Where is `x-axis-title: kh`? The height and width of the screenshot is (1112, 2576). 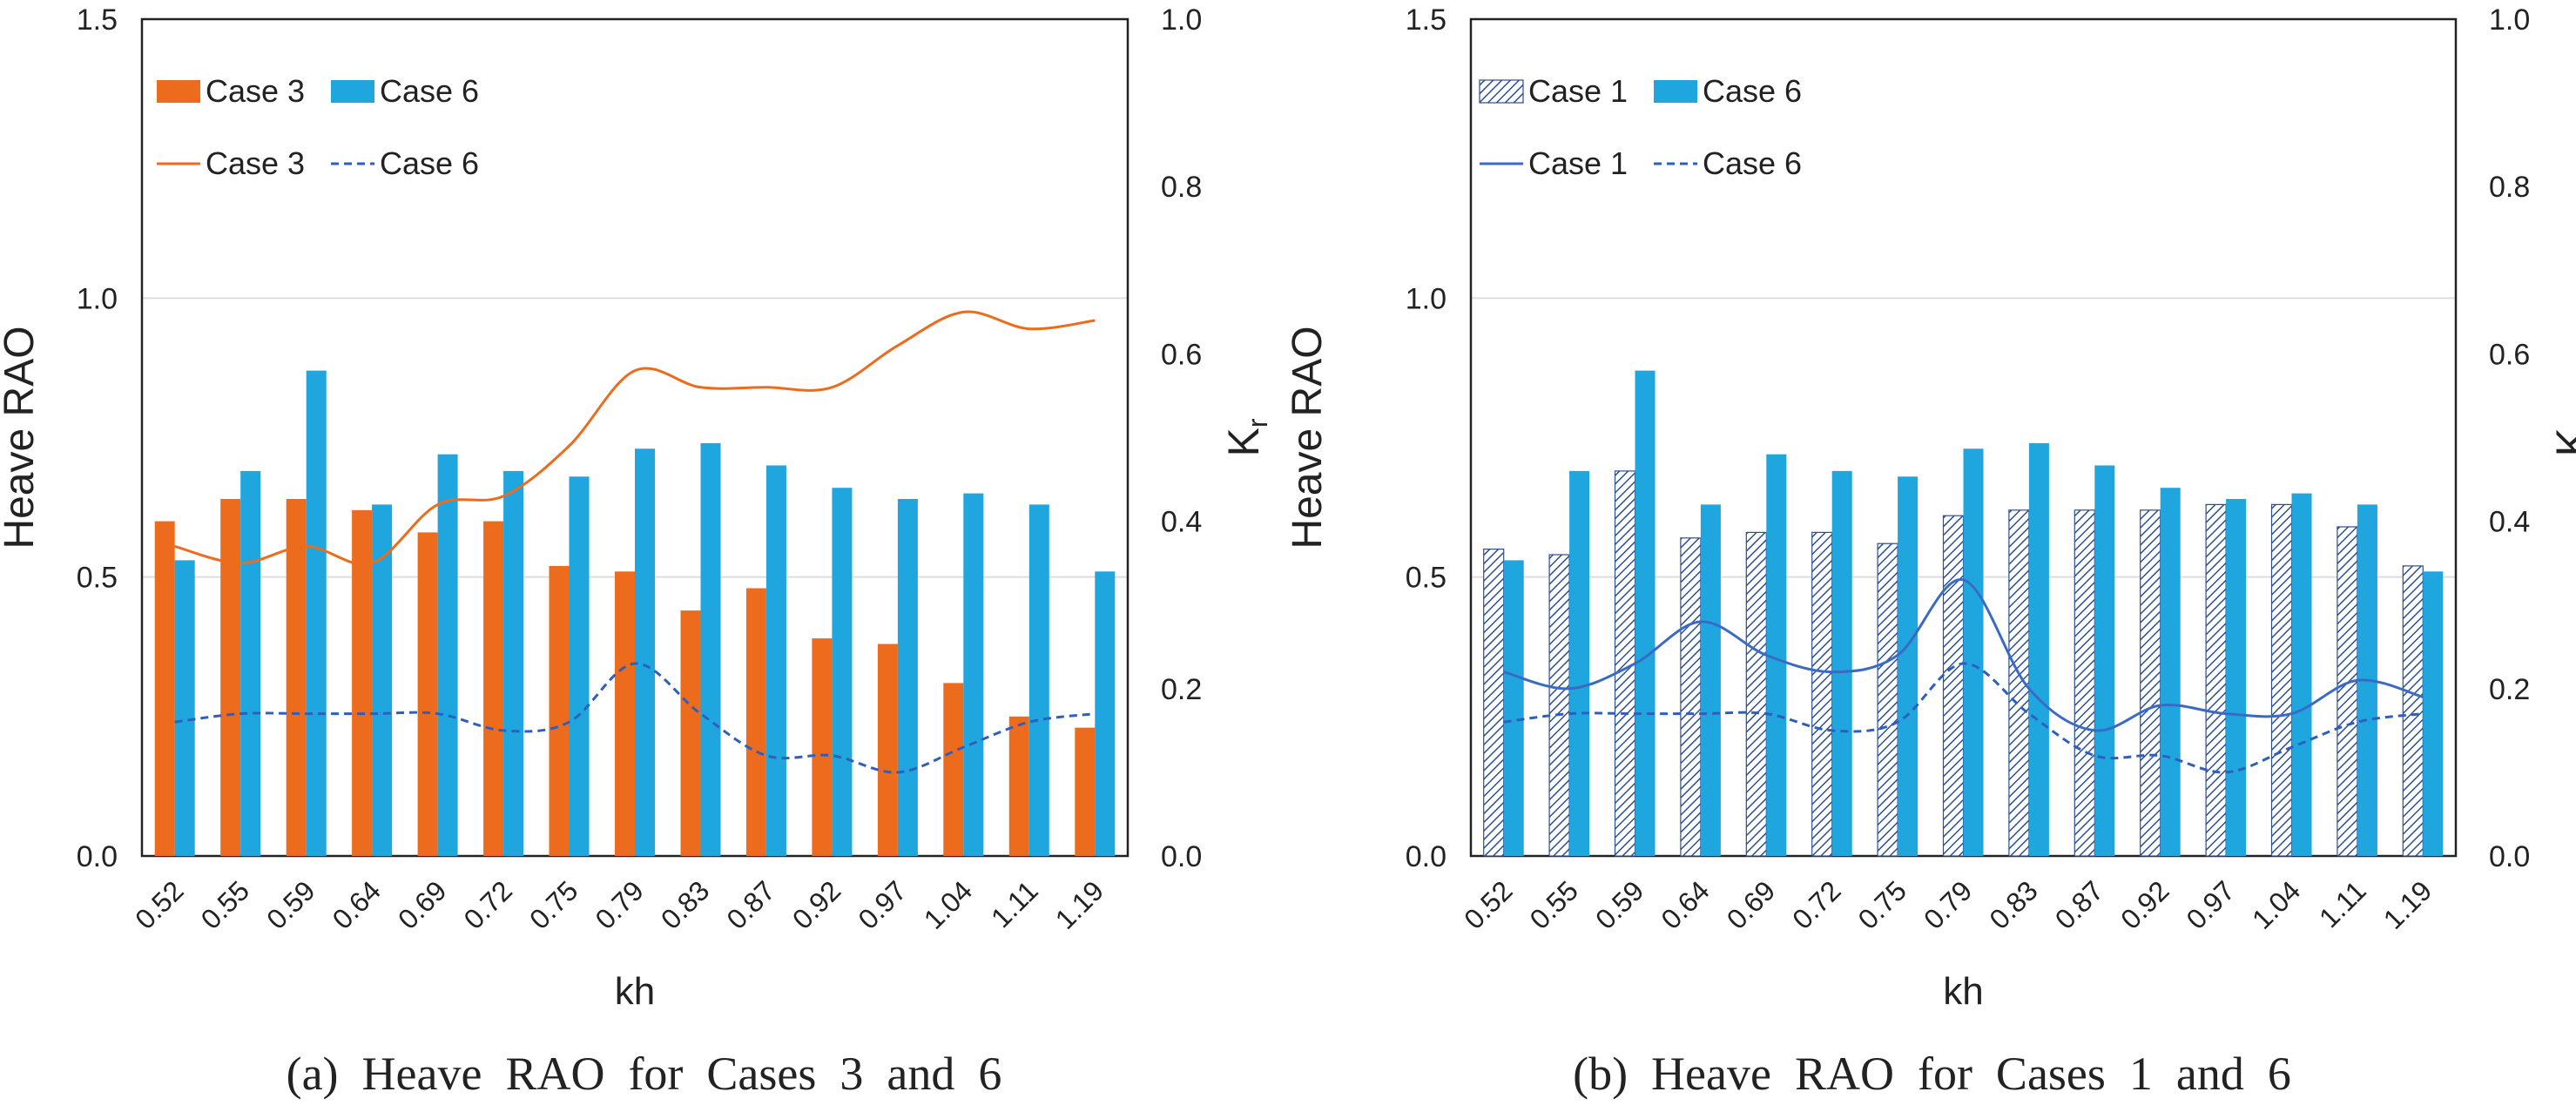 x-axis-title: kh is located at coordinates (635, 992).